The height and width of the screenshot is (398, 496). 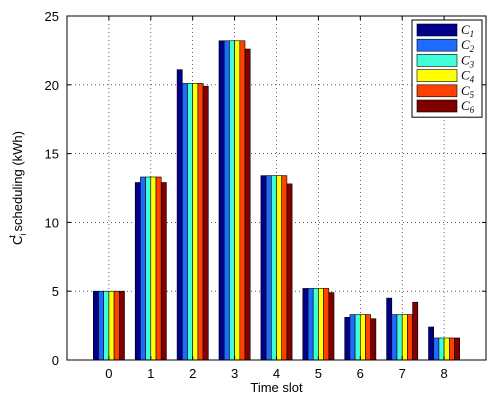 What do you see at coordinates (472, 34) in the screenshot?
I see `legend-label-sub: 1` at bounding box center [472, 34].